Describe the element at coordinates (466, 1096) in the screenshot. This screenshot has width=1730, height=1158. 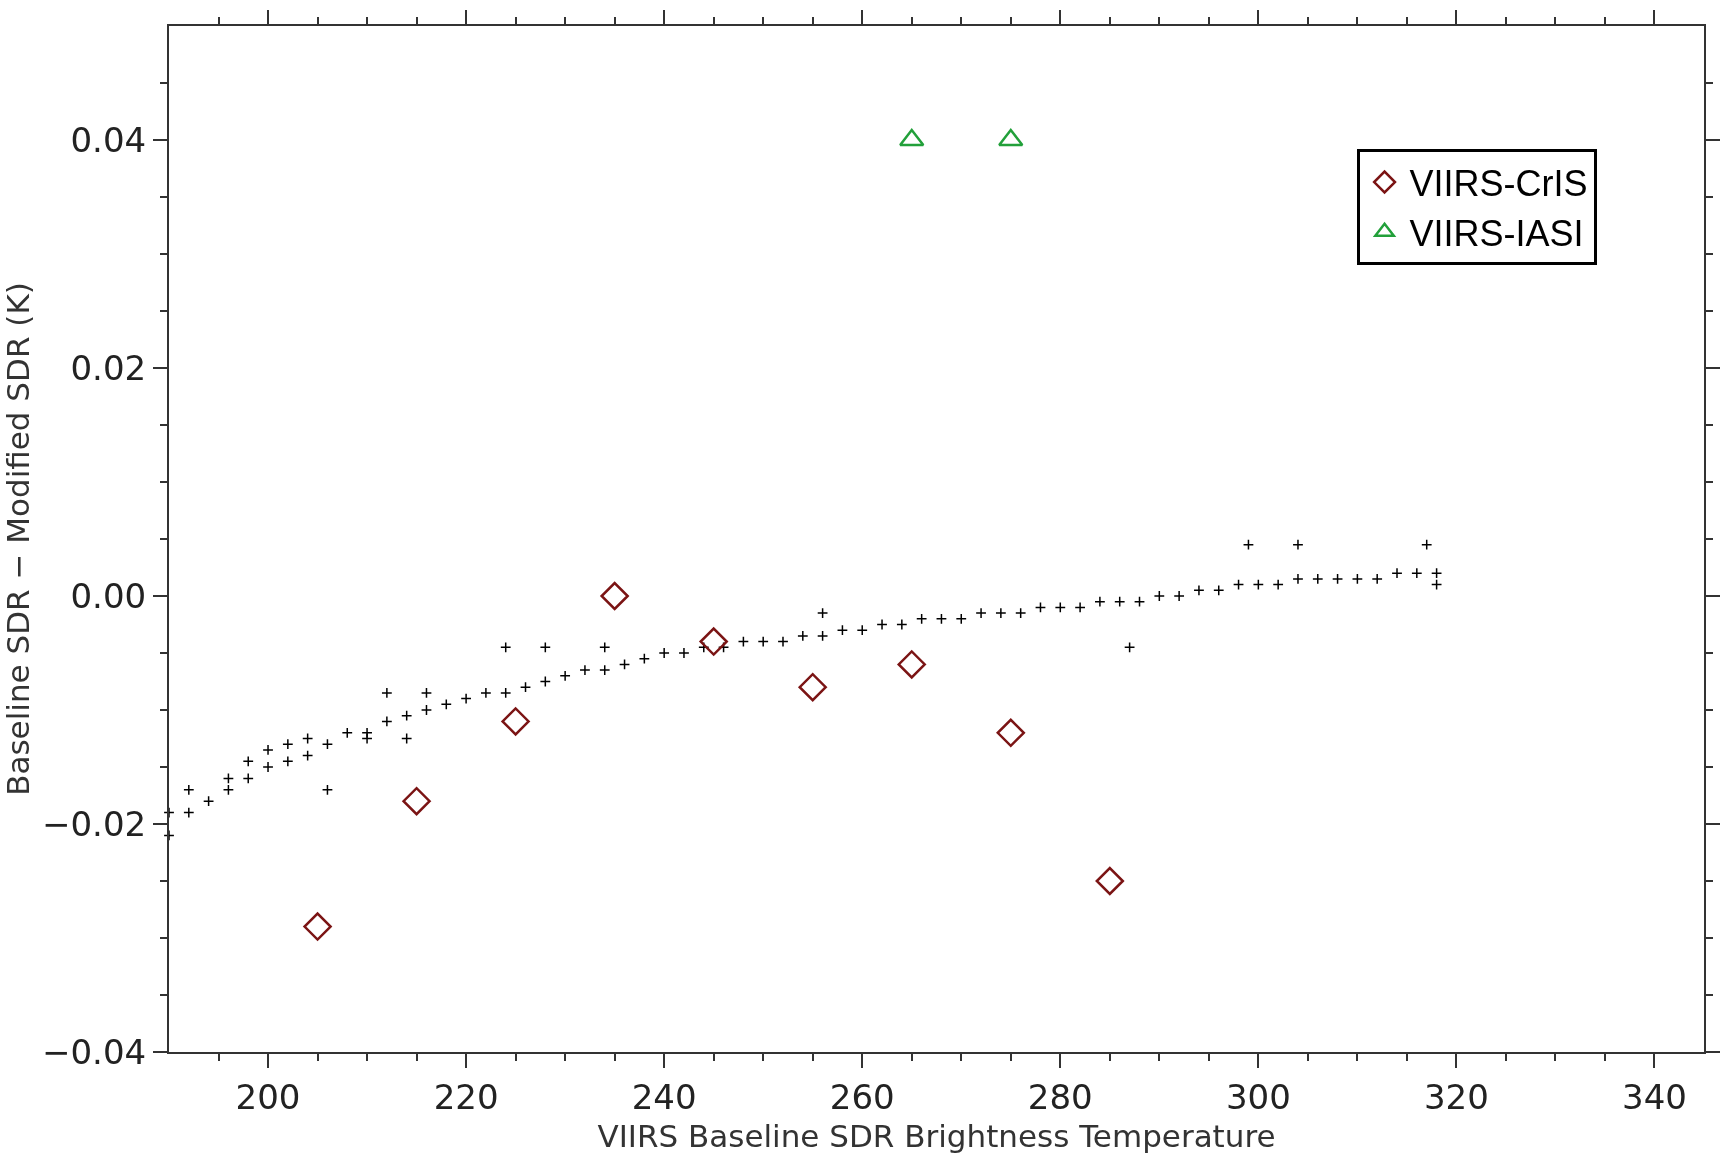
I see `x-tick-label: 220` at that location.